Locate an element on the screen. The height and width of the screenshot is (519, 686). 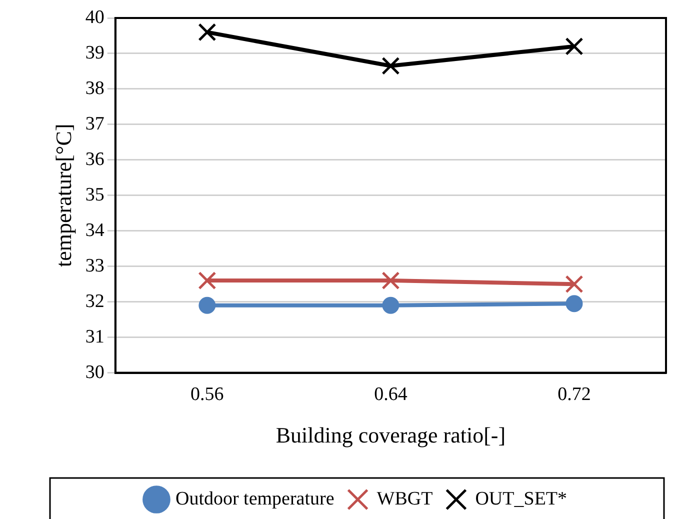
y-tick-label: 36 is located at coordinates (94, 159).